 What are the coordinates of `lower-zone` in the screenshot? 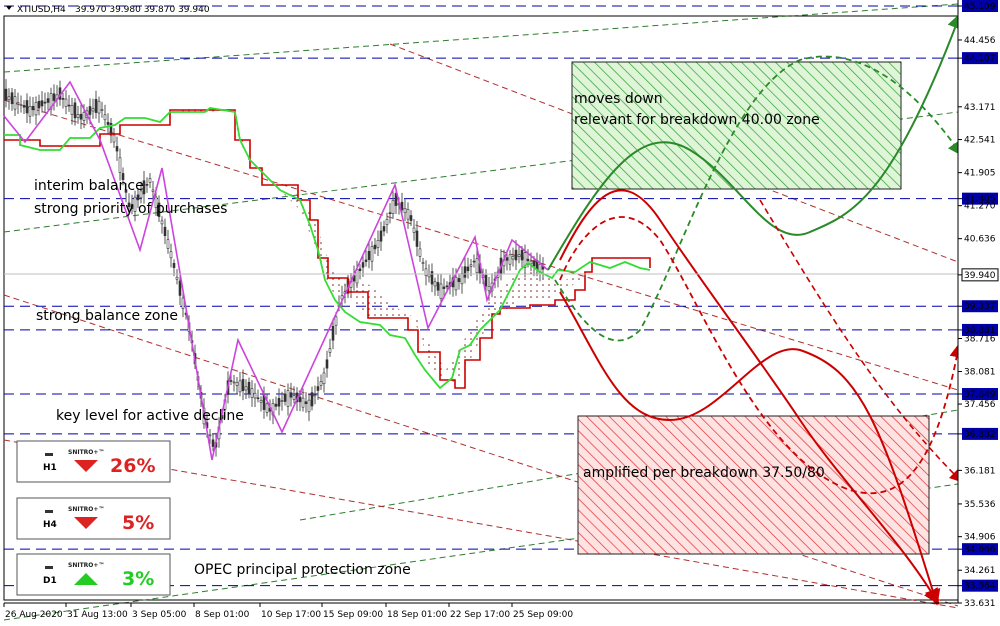 It's located at (753, 485).